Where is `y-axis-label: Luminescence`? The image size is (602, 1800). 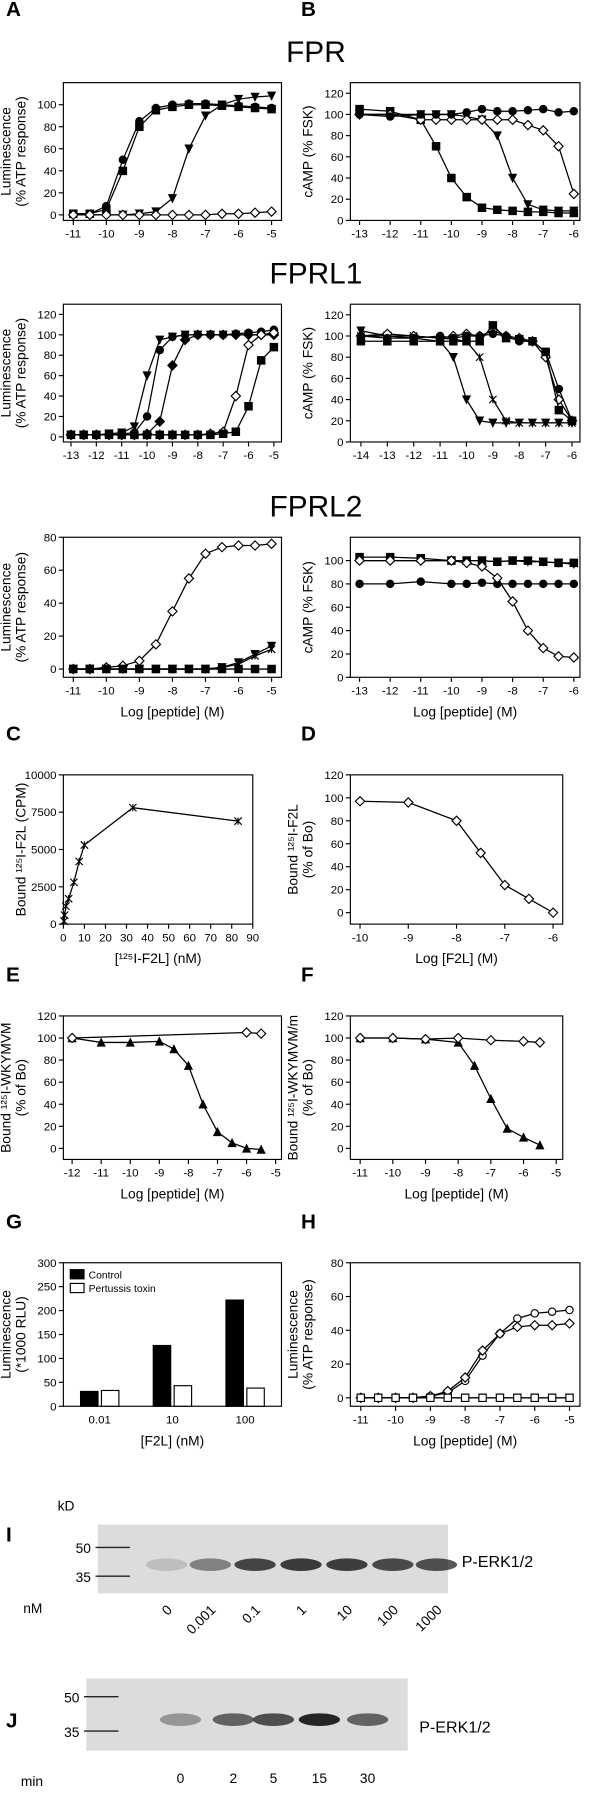
y-axis-label: Luminescence is located at coordinates (293, 1334).